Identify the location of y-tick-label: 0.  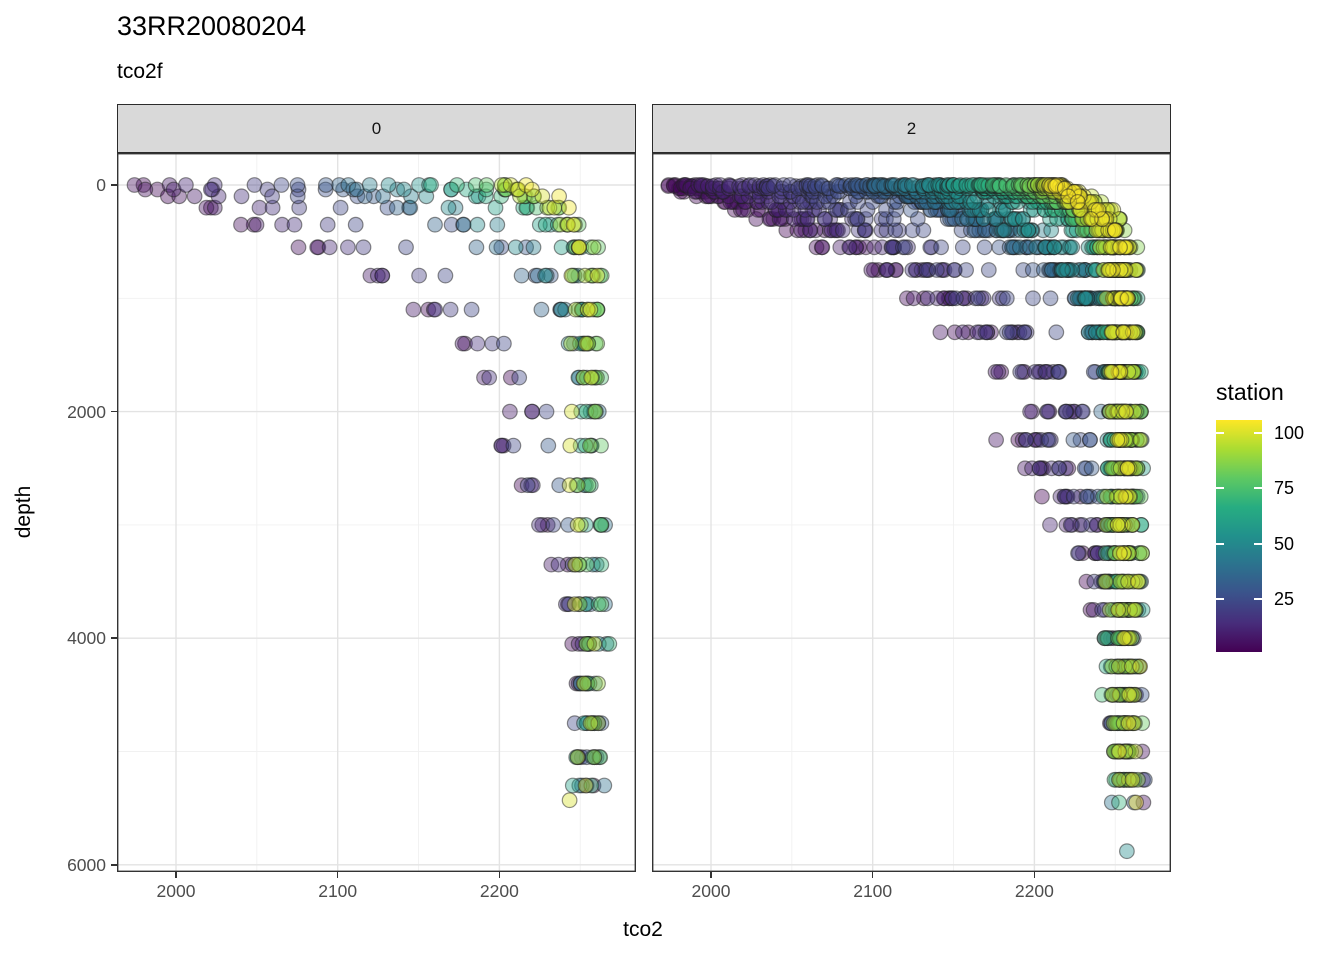
(101, 185).